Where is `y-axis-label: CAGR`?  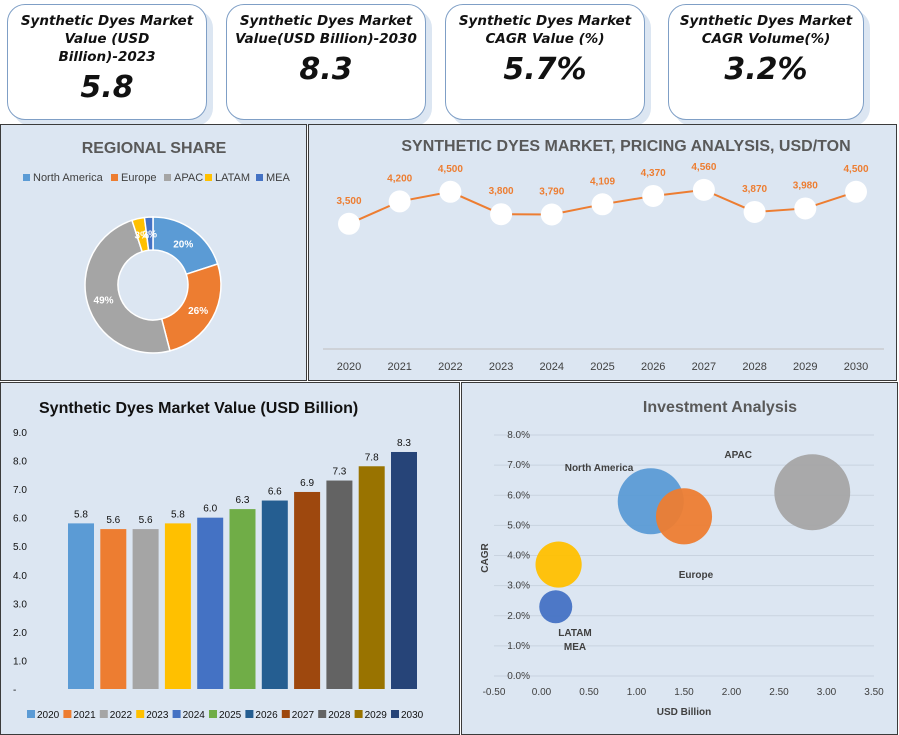
y-axis-label: CAGR is located at coordinates (485, 558).